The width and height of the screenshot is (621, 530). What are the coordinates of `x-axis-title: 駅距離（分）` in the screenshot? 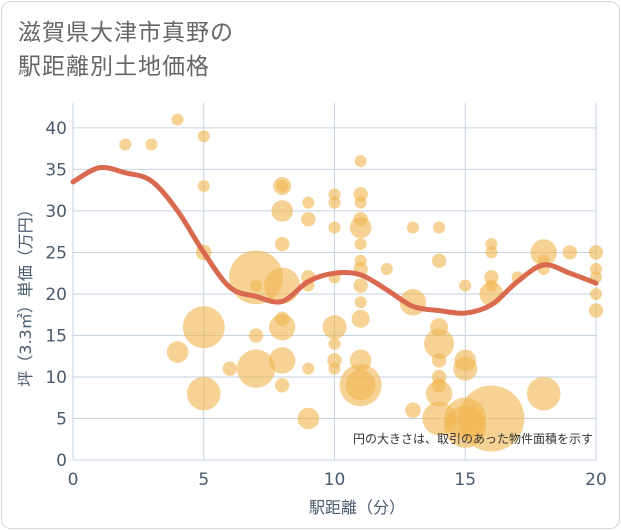 It's located at (357, 507).